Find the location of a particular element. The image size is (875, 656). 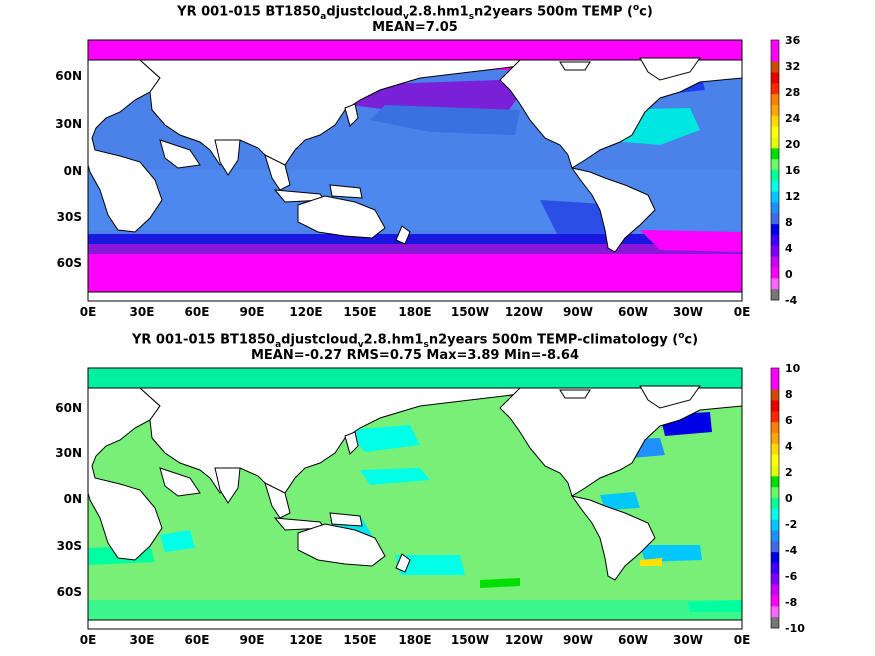

panel2-lat-label: 30N is located at coordinates (68, 453).